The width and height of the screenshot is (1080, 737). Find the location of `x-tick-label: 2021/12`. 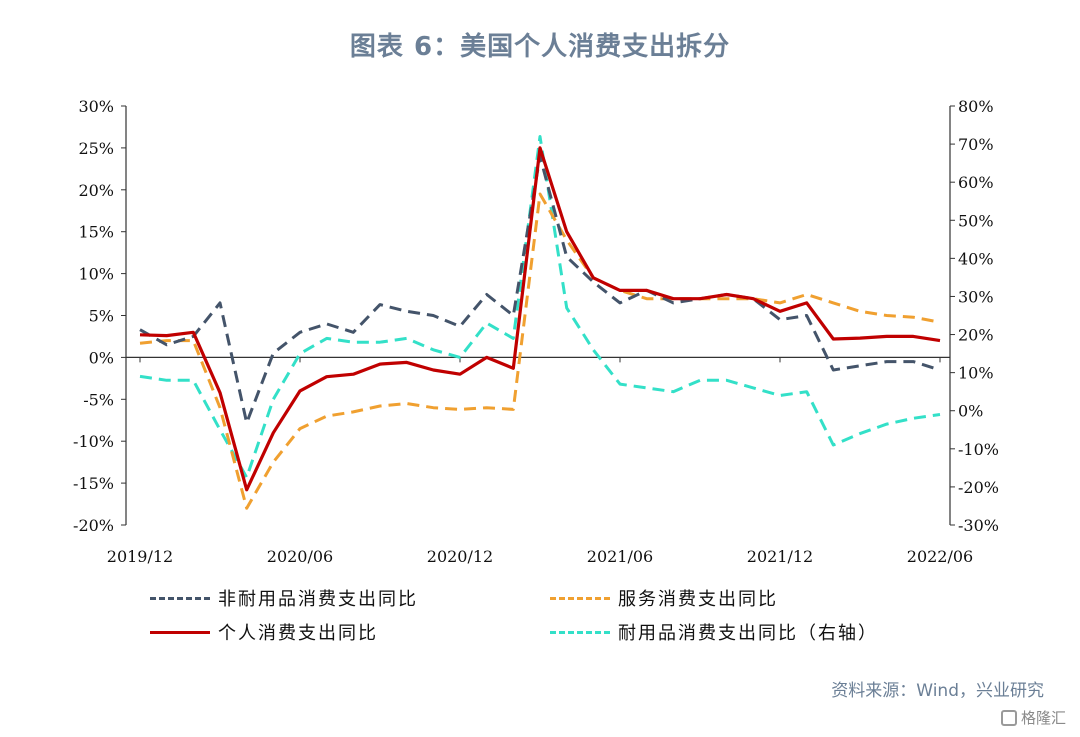

x-tick-label: 2021/12 is located at coordinates (780, 556).